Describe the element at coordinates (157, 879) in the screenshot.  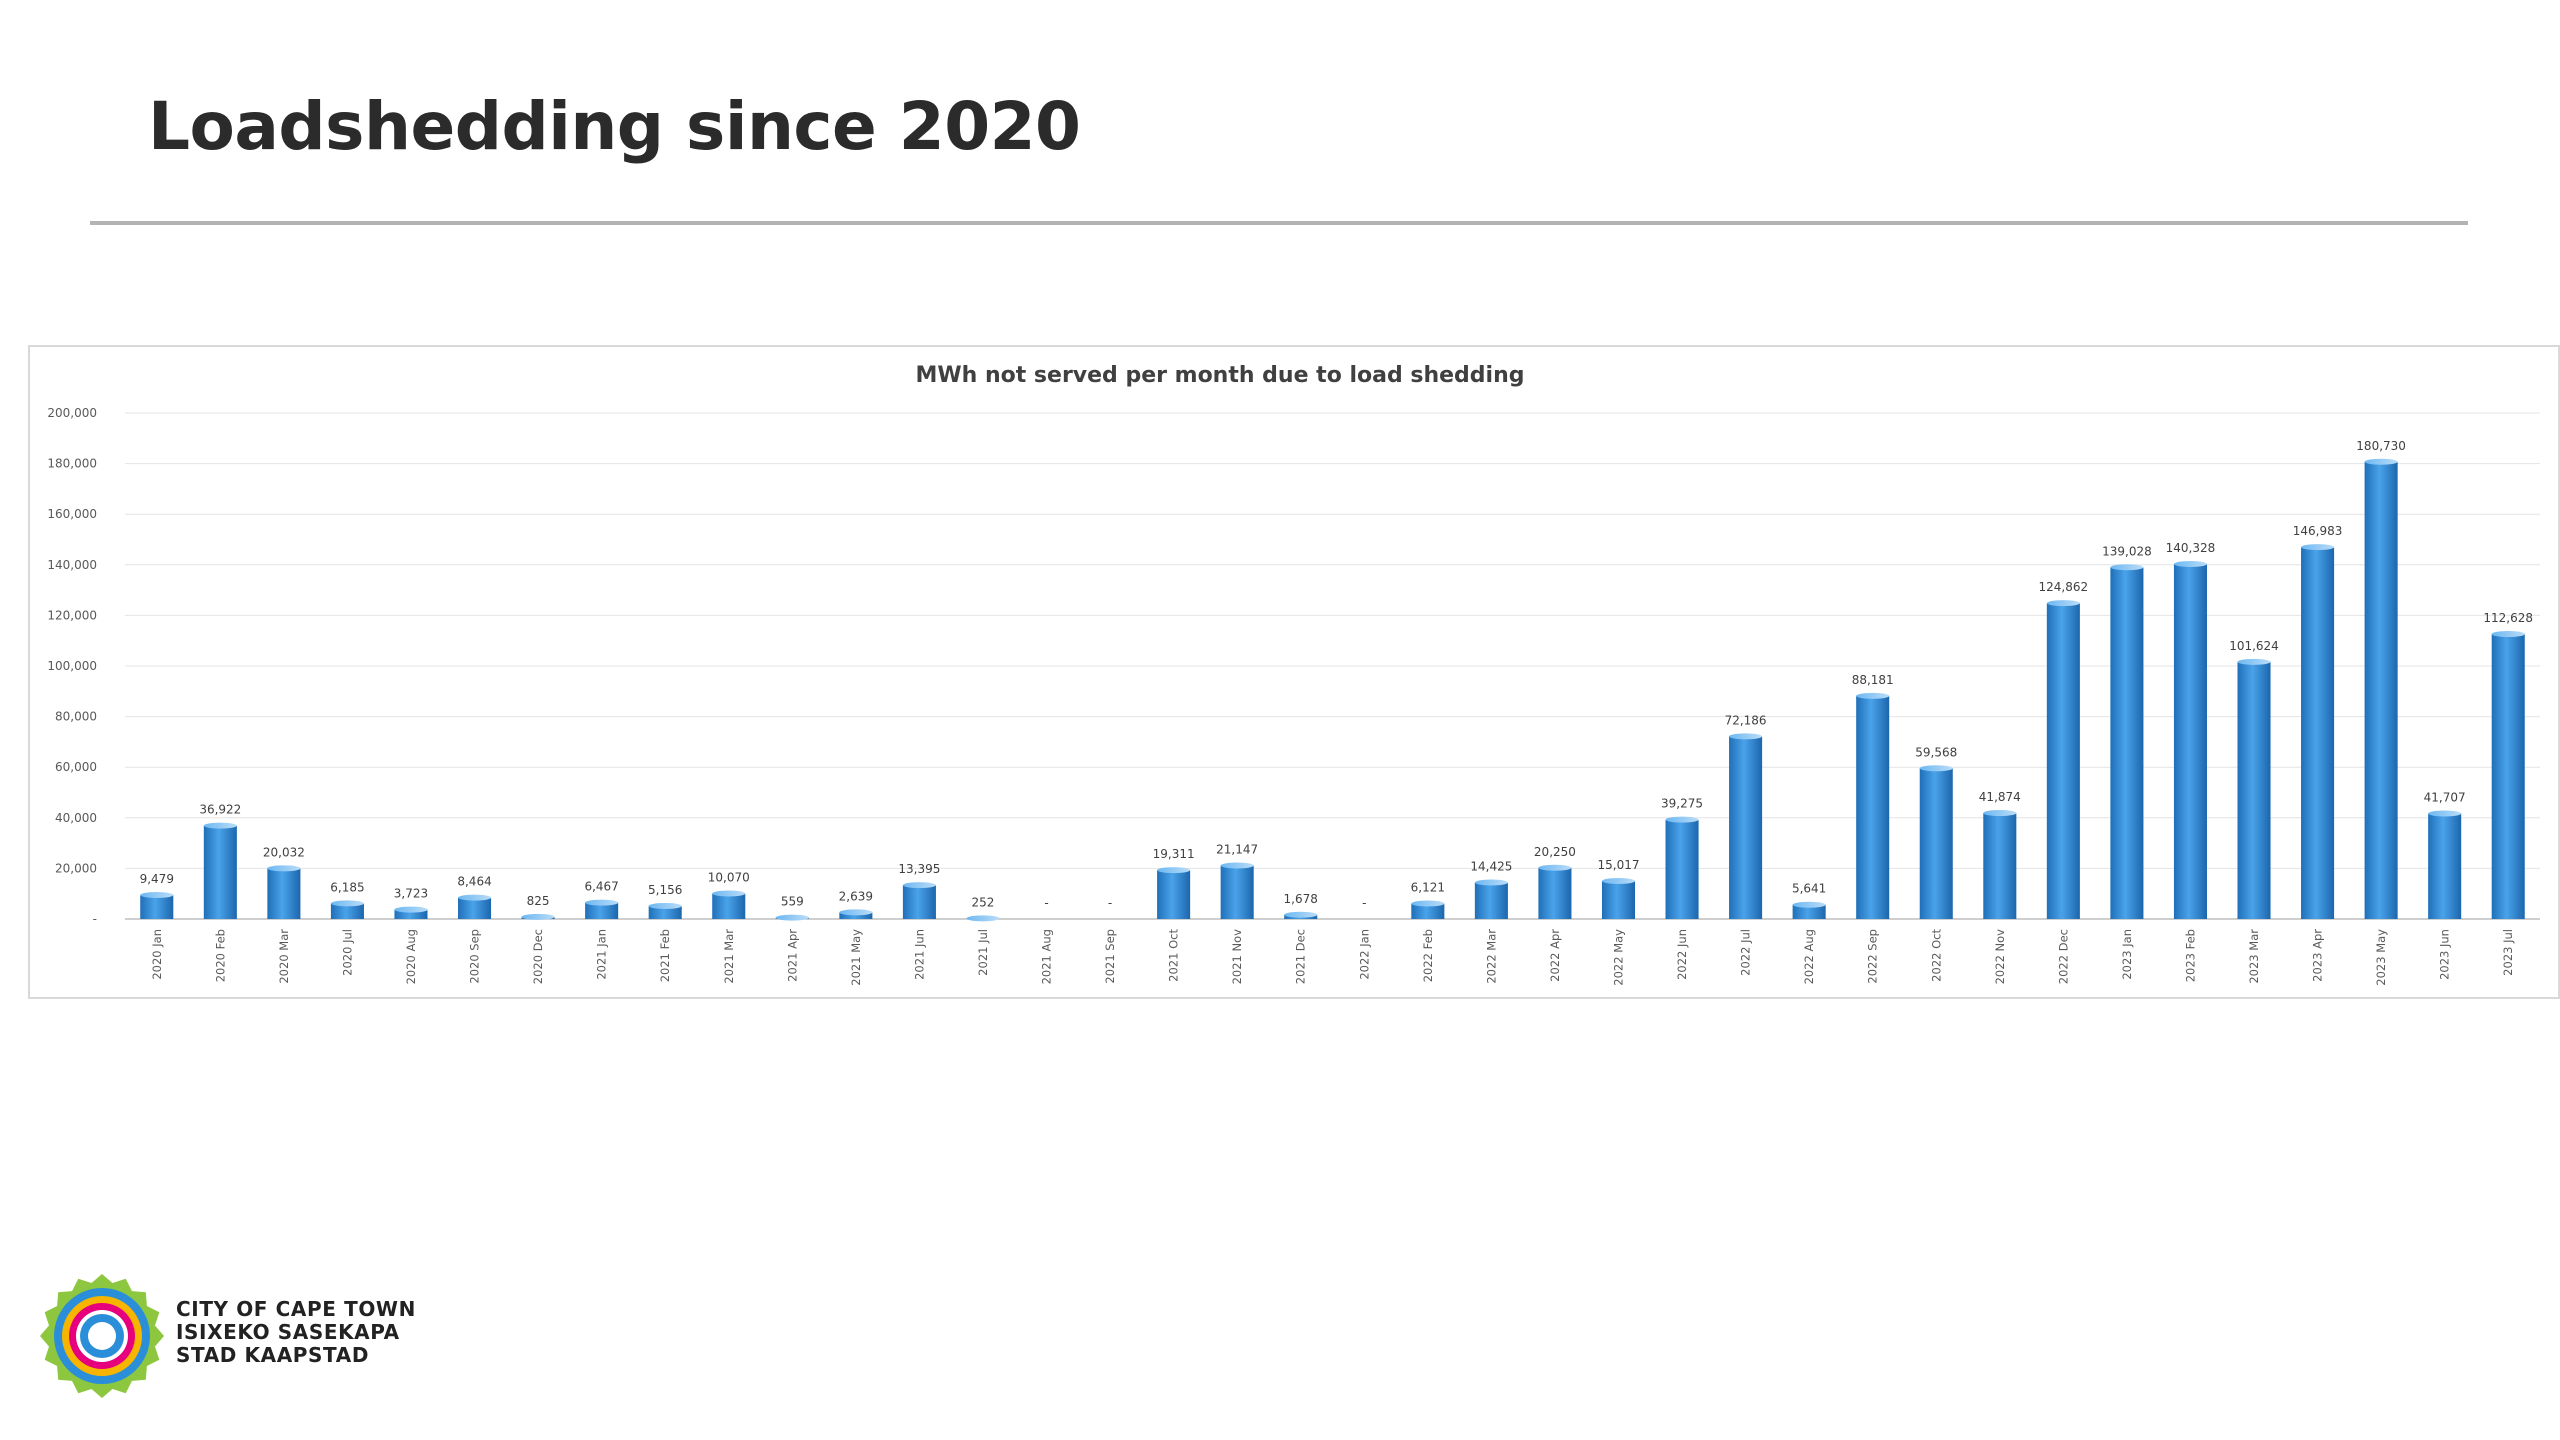
I see `data-label: 9,479` at that location.